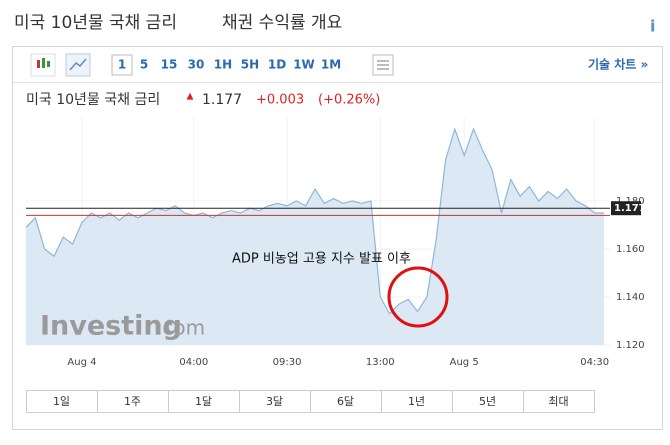 The width and height of the screenshot is (670, 445). Describe the element at coordinates (349, 100) in the screenshot. I see `quote-change-pct: (+0.26%)` at that location.